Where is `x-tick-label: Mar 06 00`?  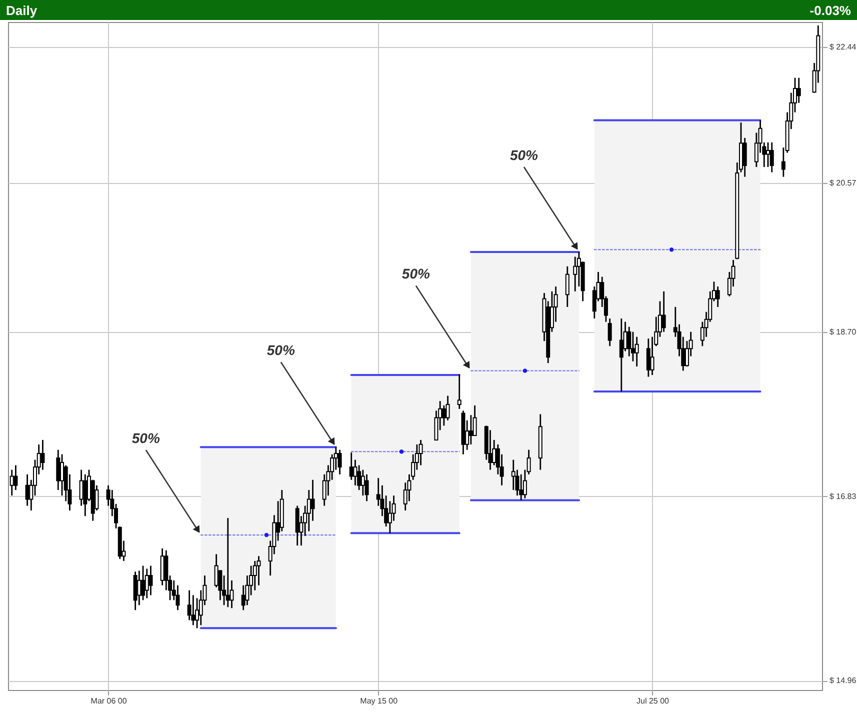
x-tick-label: Mar 06 00 is located at coordinates (109, 701).